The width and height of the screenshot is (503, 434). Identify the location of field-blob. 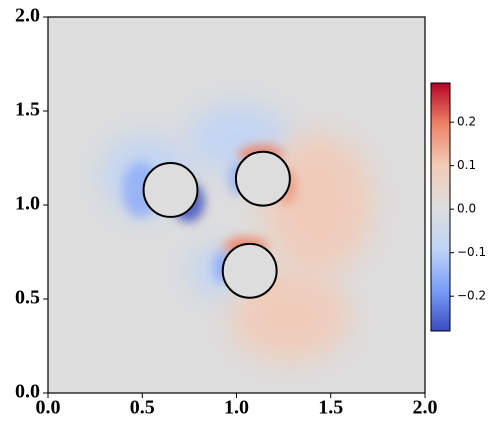
(317, 203).